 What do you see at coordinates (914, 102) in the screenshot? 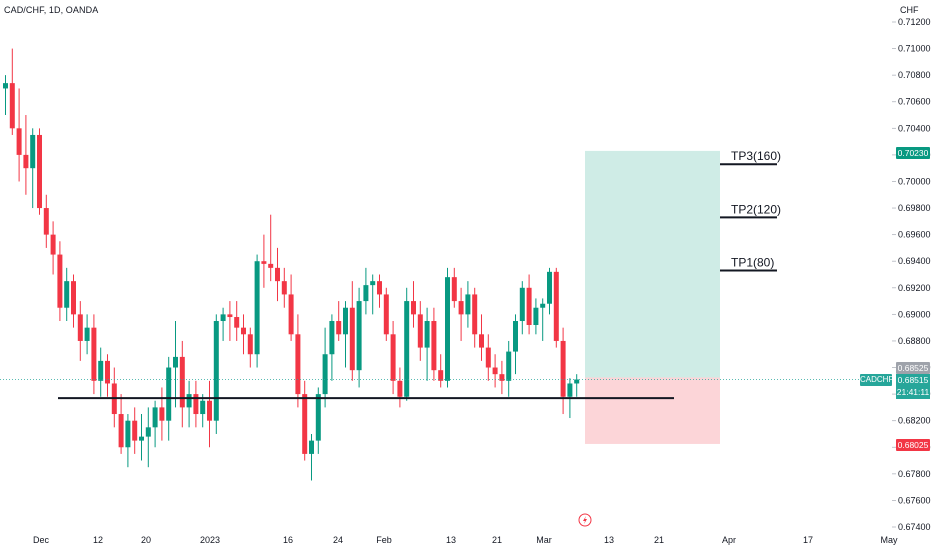
I see `y-tick-label: 0.70600` at bounding box center [914, 102].